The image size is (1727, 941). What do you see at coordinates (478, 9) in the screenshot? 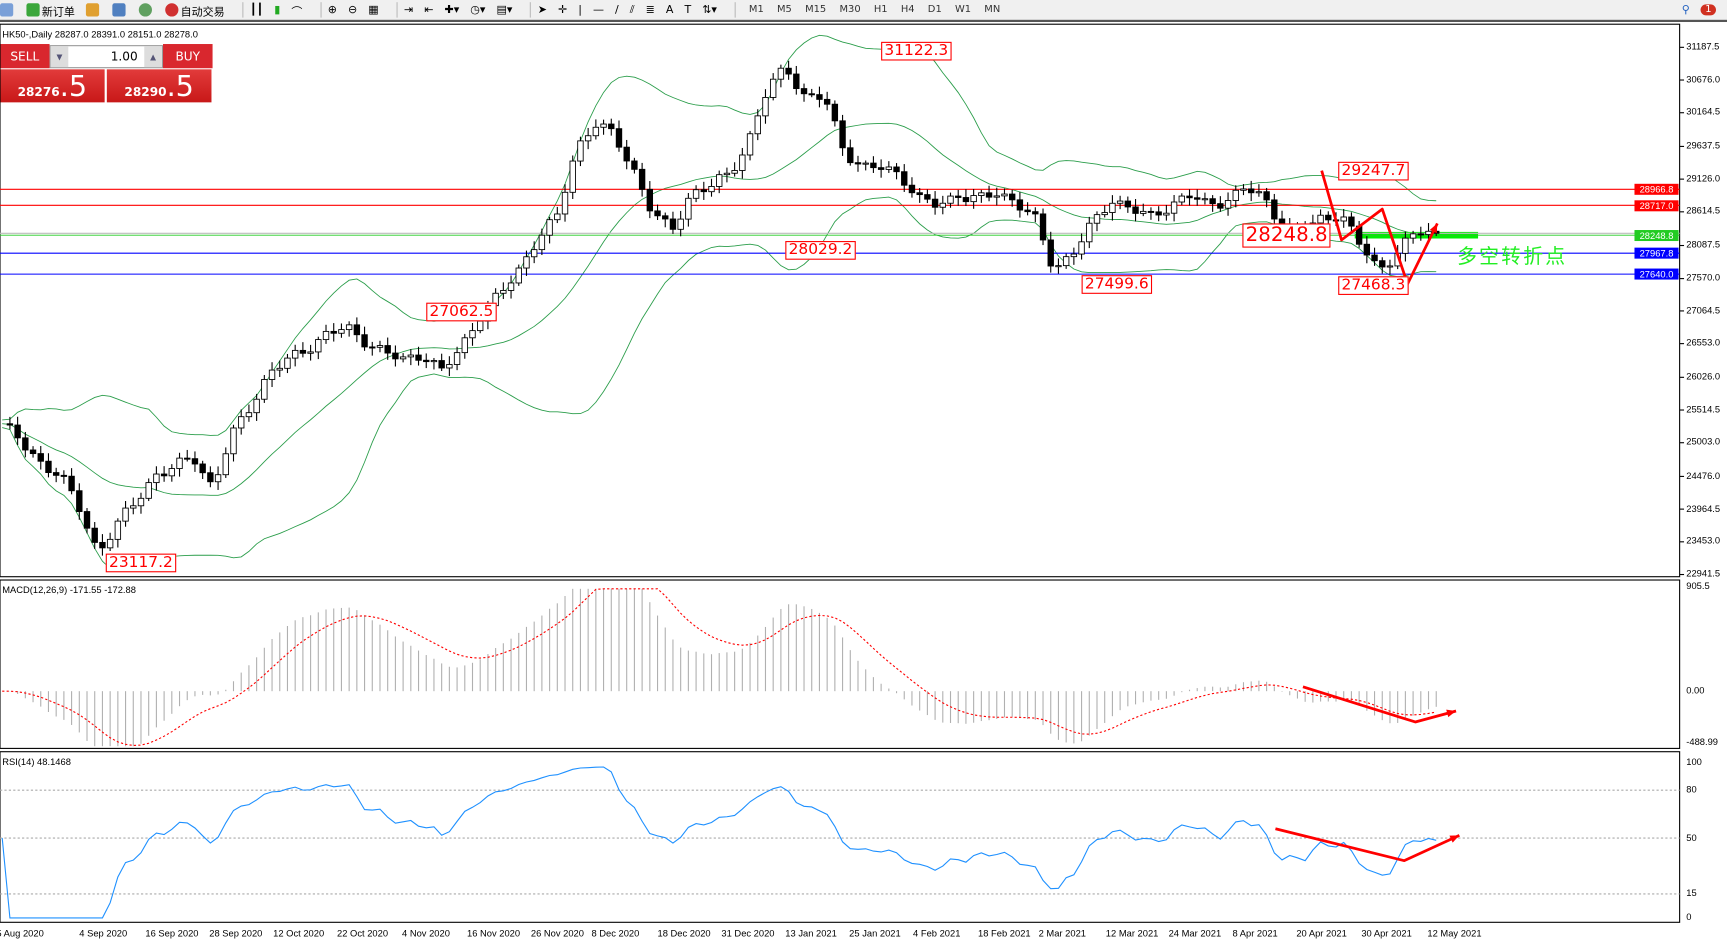
I see `periods-button: ◷▾` at bounding box center [478, 9].